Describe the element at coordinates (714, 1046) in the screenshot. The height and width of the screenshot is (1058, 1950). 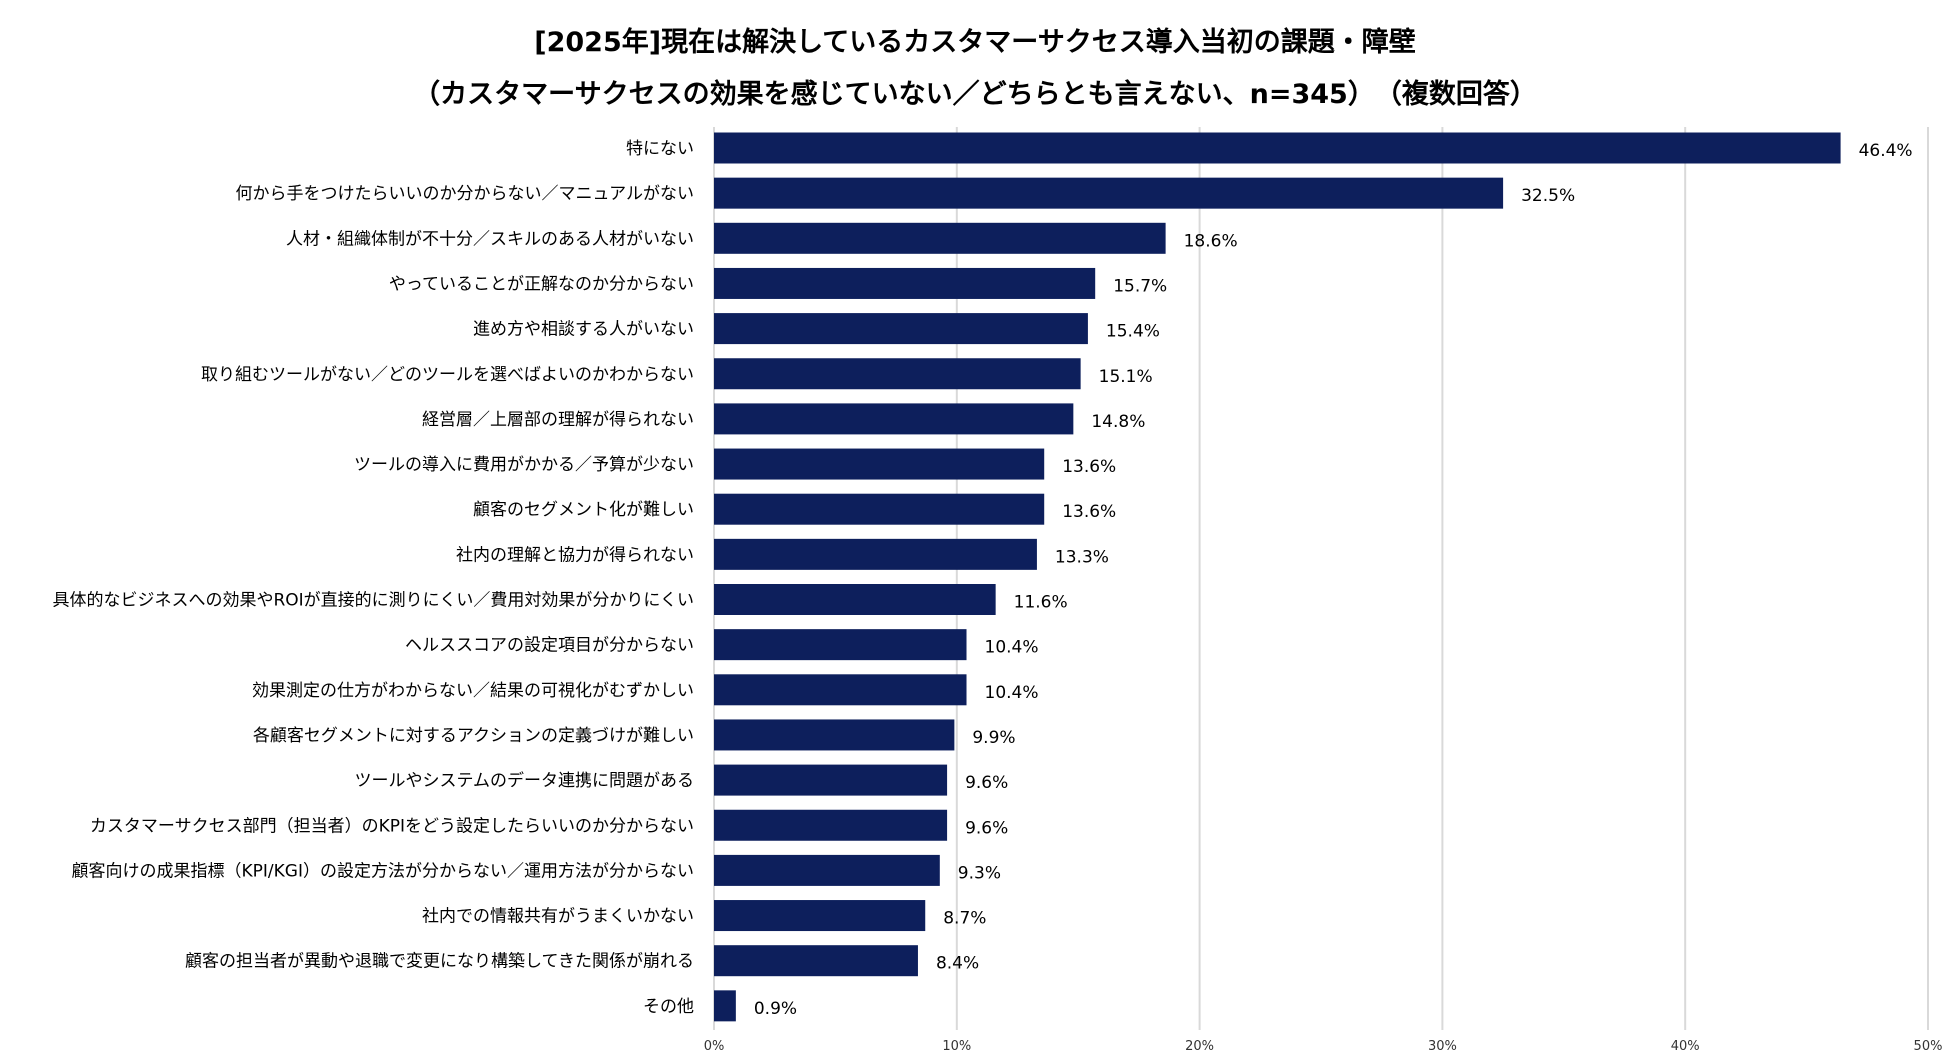
I see `x-tick-label: 0%` at that location.